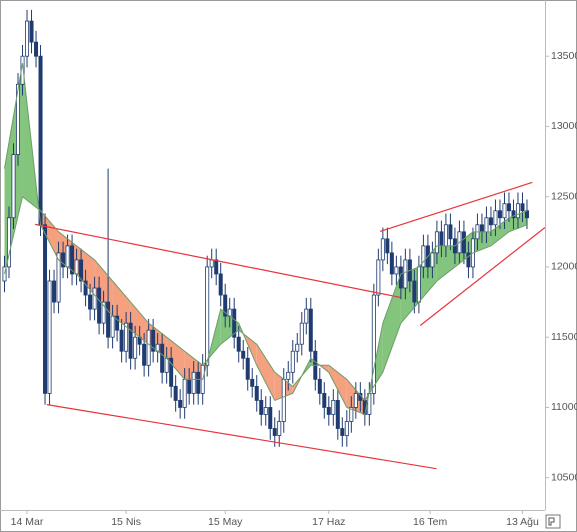  What do you see at coordinates (328, 522) in the screenshot?
I see `x-tick-label: 17 Haz` at bounding box center [328, 522].